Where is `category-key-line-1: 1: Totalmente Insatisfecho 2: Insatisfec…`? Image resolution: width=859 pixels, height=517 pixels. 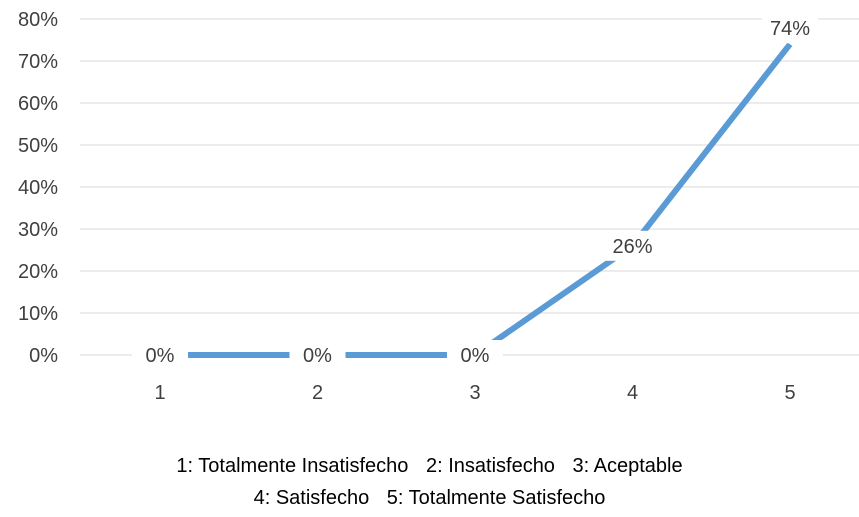
category-key-line-1: 1: Totalmente Insatisfecho 2: Insatisfec… is located at coordinates (429, 466).